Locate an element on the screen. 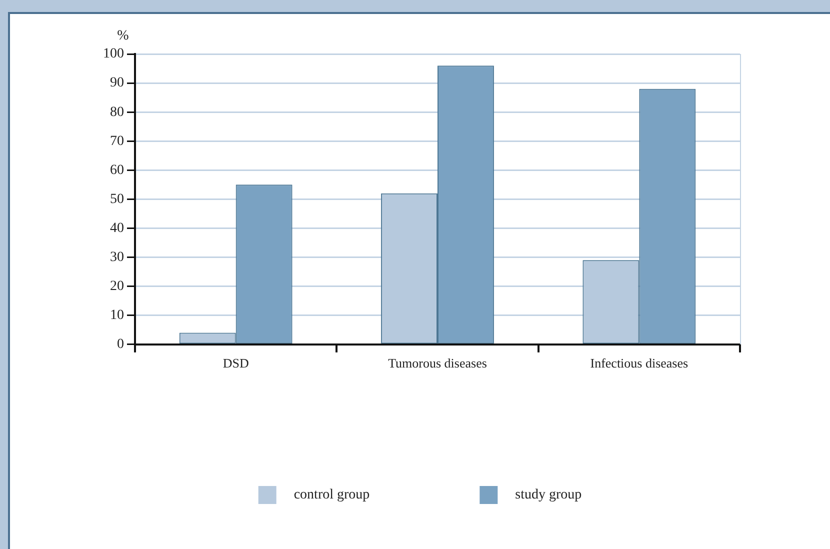 The image size is (830, 549). y-tick-label: 60 is located at coordinates (117, 170).